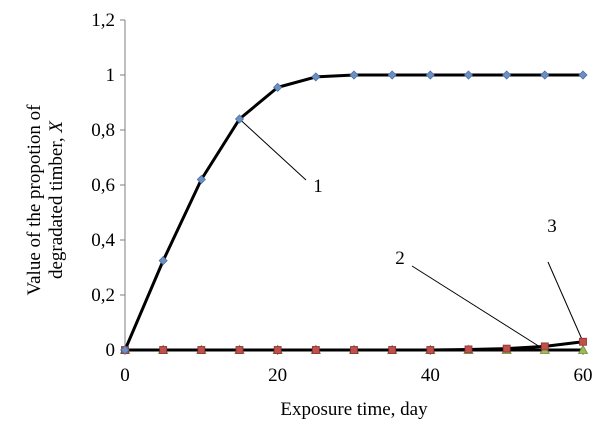  I want to click on y-tick-label: 0,6, so click(103, 185).